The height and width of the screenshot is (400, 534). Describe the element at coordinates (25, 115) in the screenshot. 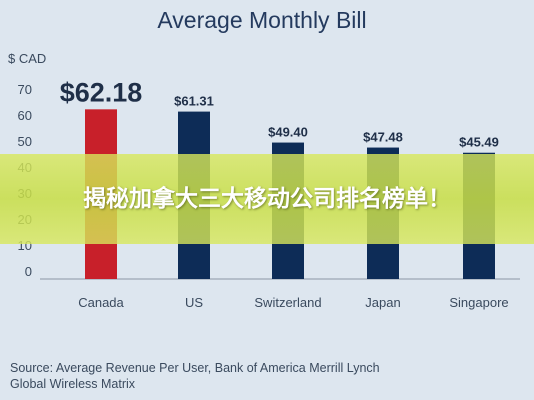

I see `y-tick-label-60: 60` at that location.